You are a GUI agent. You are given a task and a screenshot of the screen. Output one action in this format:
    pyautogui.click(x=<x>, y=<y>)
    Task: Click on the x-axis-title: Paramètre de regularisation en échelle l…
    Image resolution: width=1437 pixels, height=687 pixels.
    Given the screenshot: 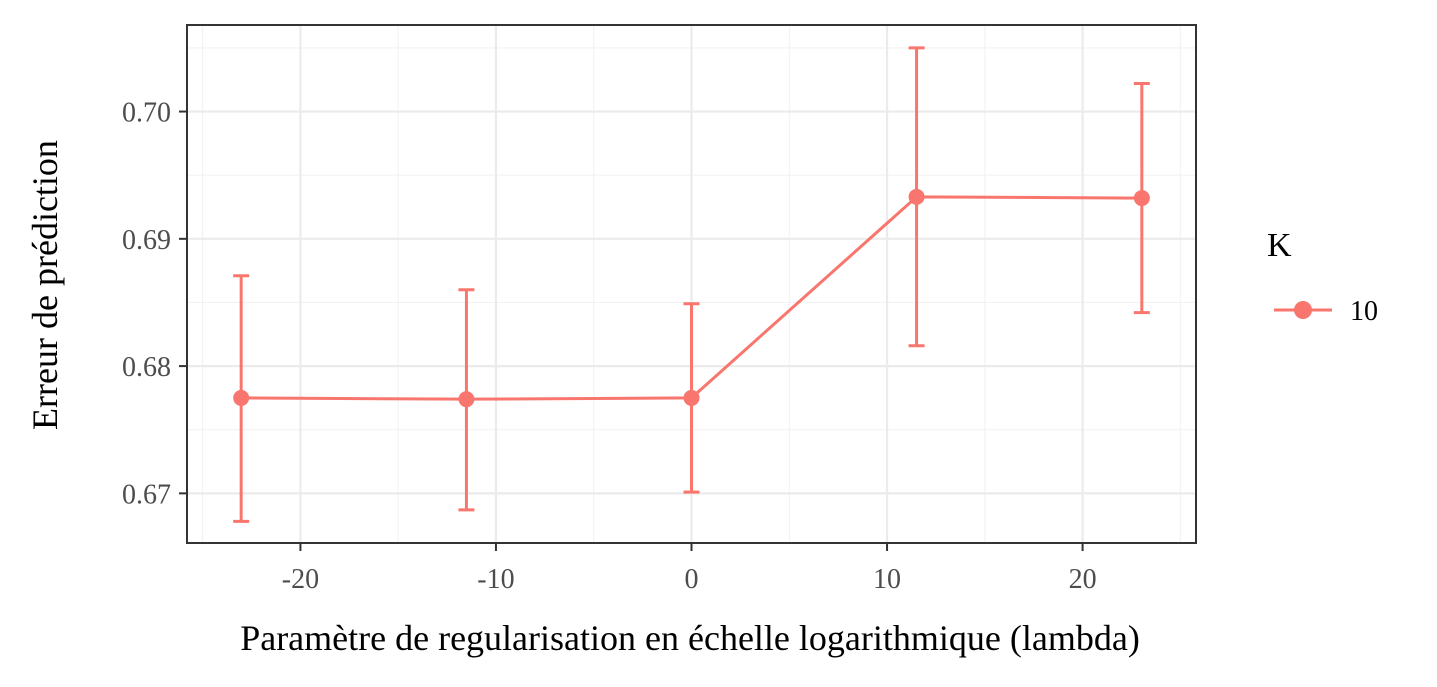 What is the action you would take?
    pyautogui.click(x=690, y=638)
    